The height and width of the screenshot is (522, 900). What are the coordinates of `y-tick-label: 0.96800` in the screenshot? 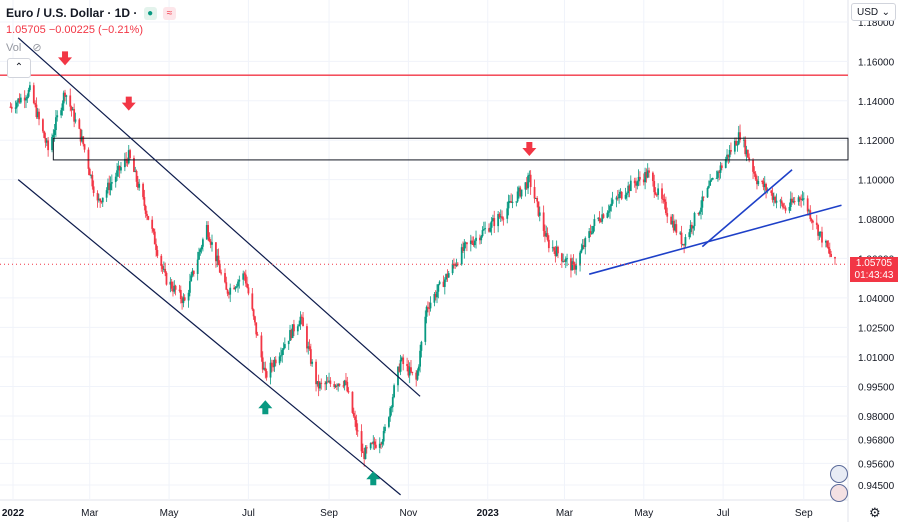 It's located at (876, 441).